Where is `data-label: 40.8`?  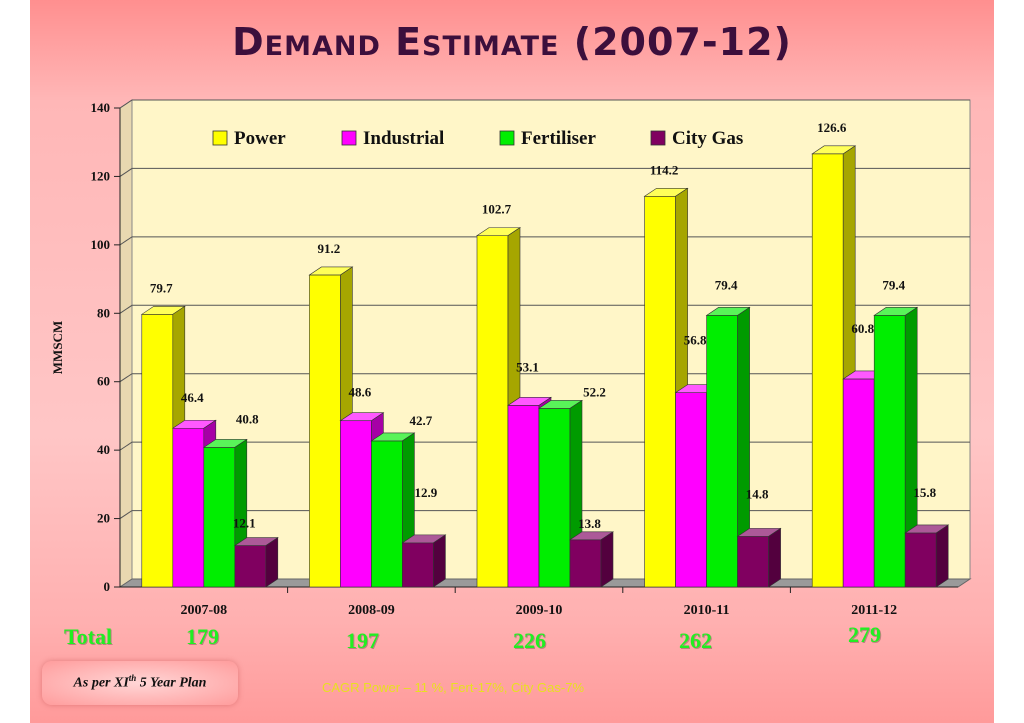
data-label: 40.8 is located at coordinates (247, 418).